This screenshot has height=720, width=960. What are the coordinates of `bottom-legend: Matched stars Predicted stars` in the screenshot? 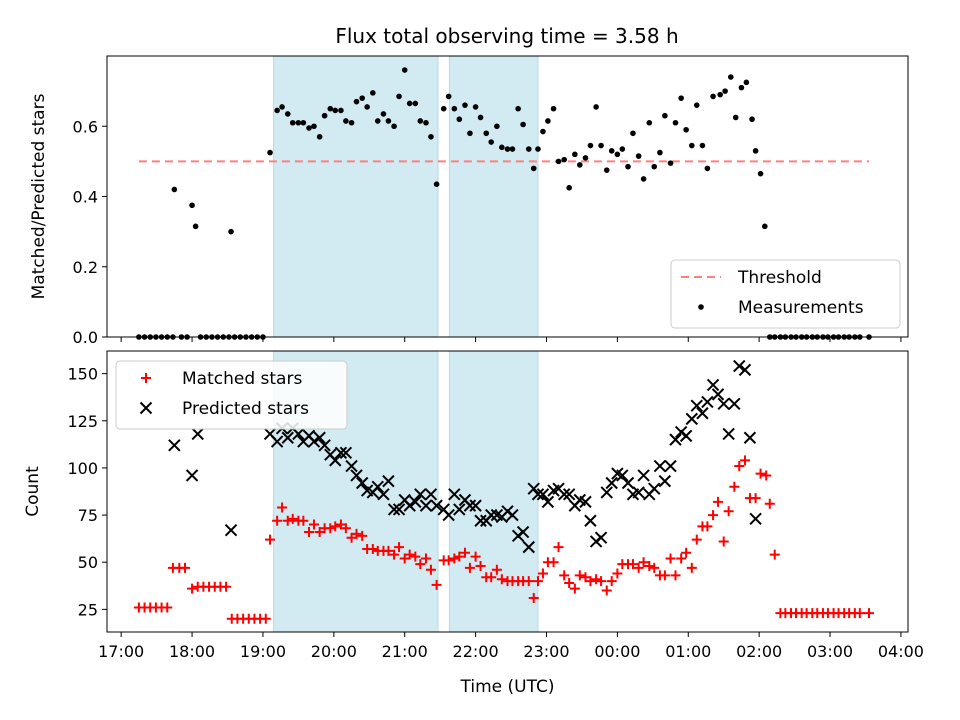 It's located at (231, 395).